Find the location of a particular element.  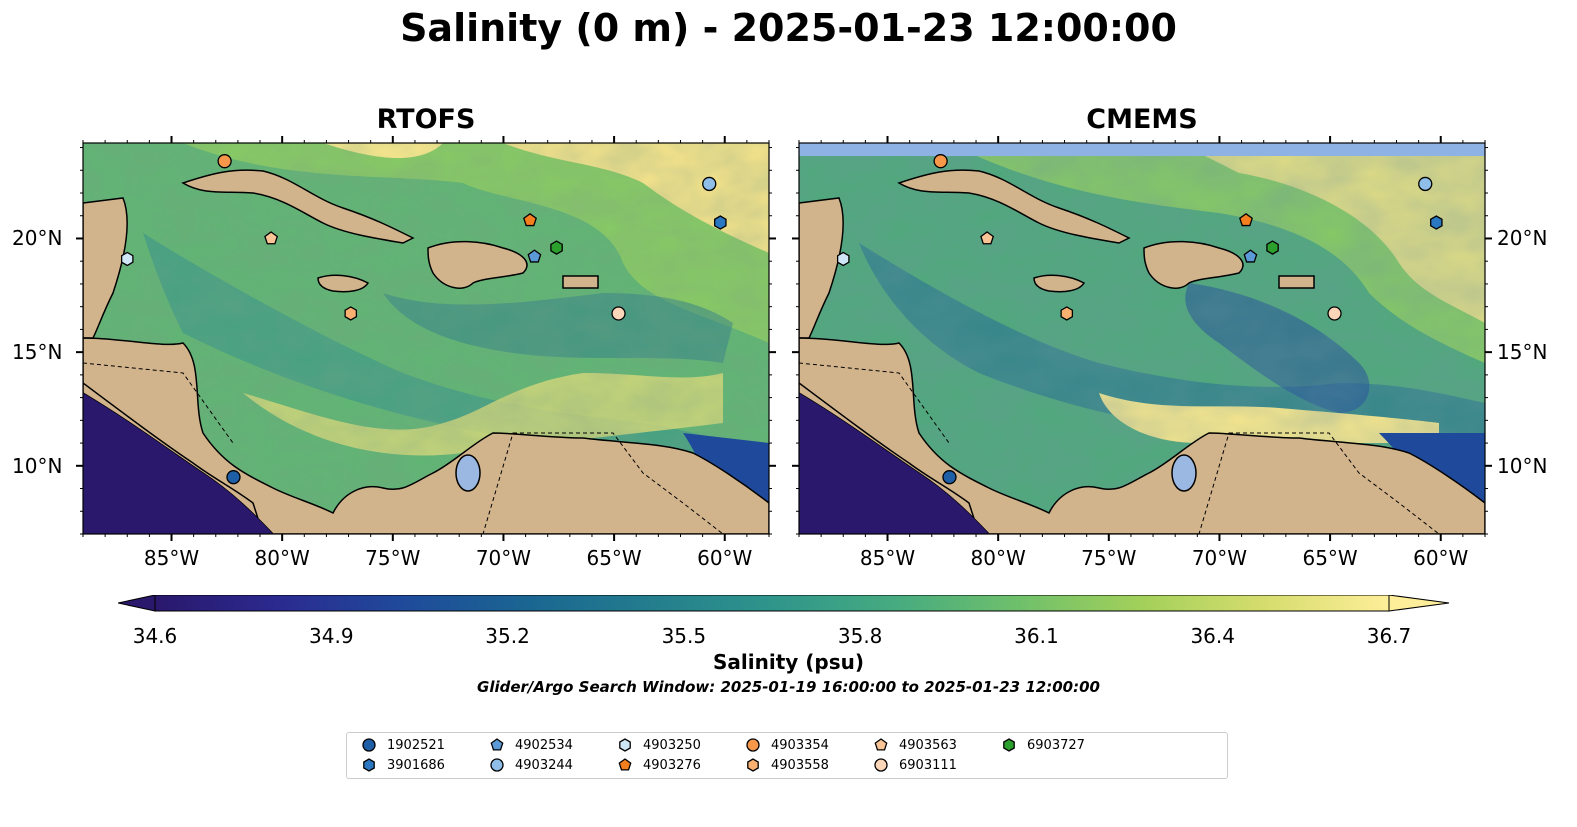

lat-tick-label-left: 10°N is located at coordinates (37, 465).